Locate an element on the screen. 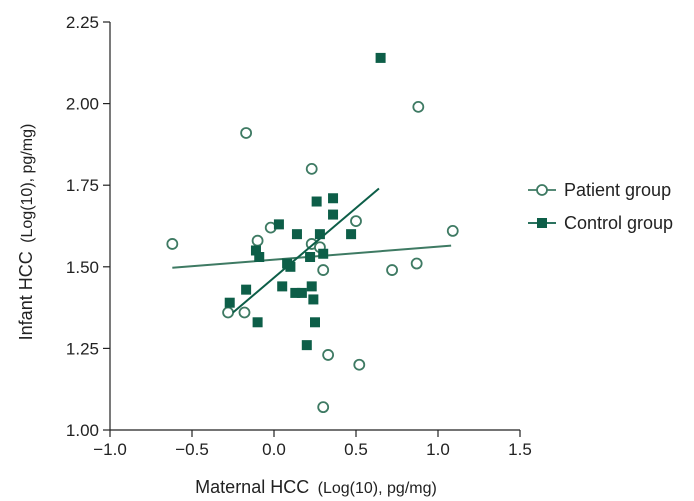 The image size is (694, 501). x-tick-label: −1.0 is located at coordinates (110, 449).